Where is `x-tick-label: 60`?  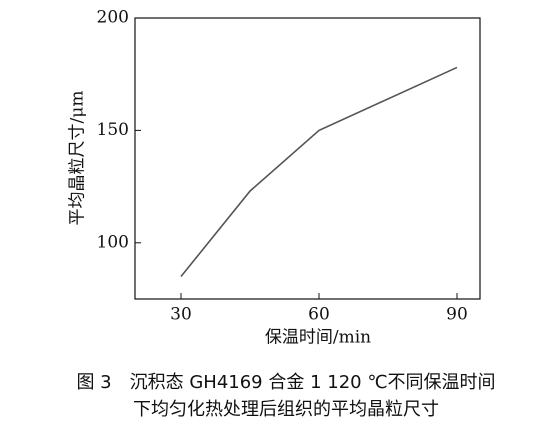 x-tick-label: 60 is located at coordinates (319, 315).